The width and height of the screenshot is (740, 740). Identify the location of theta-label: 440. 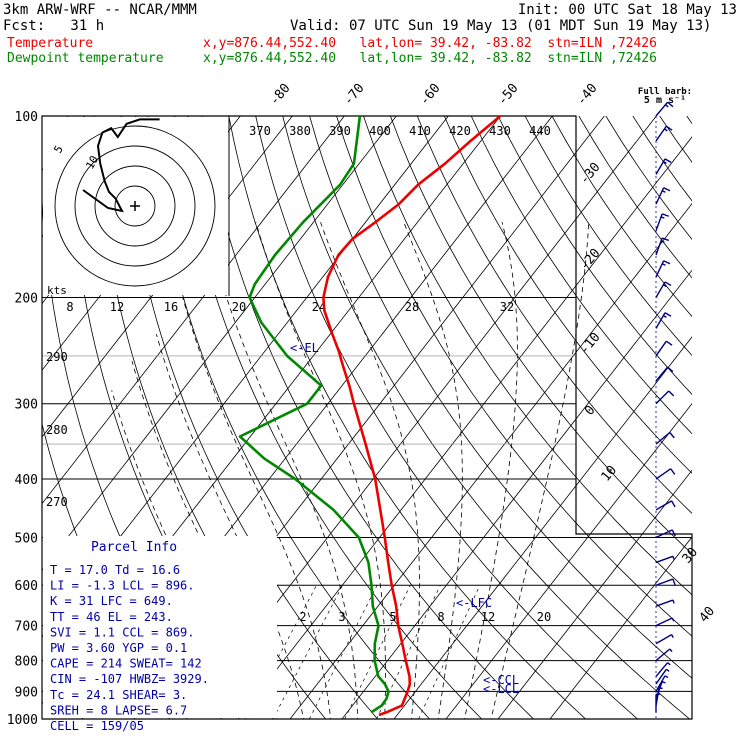
(540, 131).